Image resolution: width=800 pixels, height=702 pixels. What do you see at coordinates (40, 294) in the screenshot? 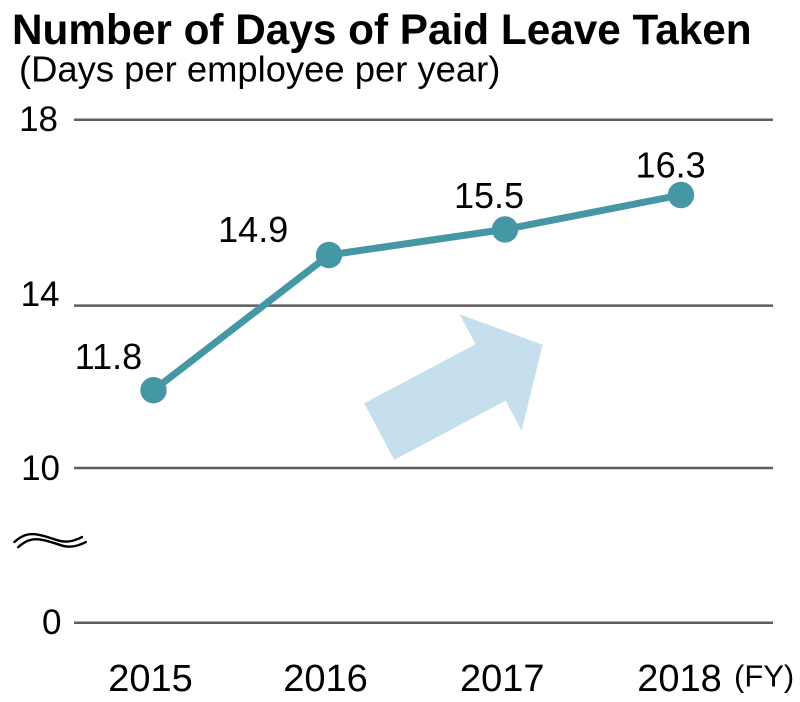
I see `svg-text: 14` at bounding box center [40, 294].